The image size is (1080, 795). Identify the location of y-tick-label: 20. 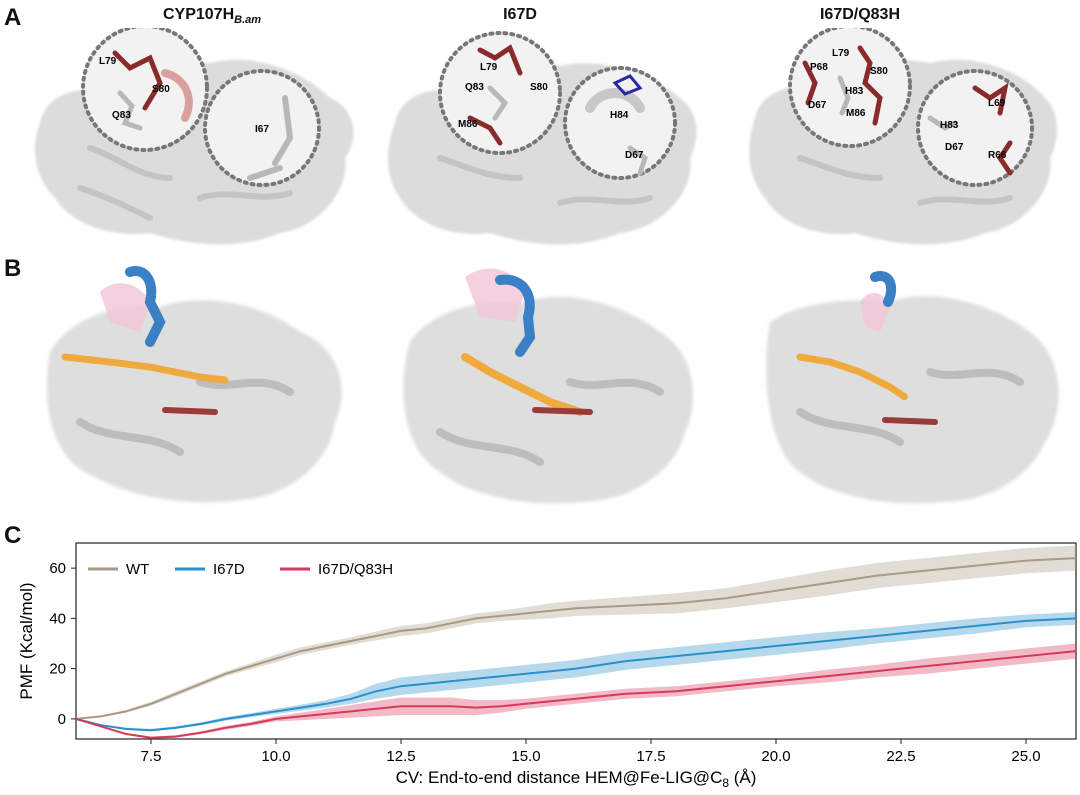
(57, 669).